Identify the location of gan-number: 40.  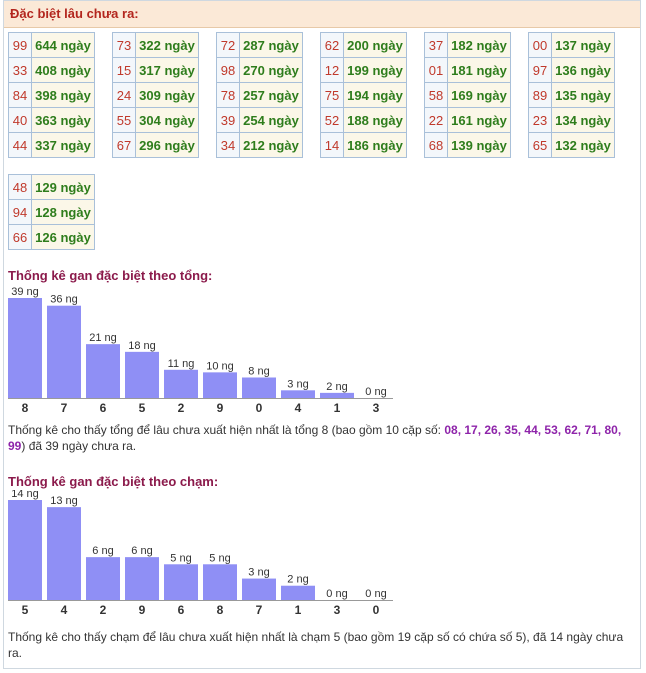
(20, 120).